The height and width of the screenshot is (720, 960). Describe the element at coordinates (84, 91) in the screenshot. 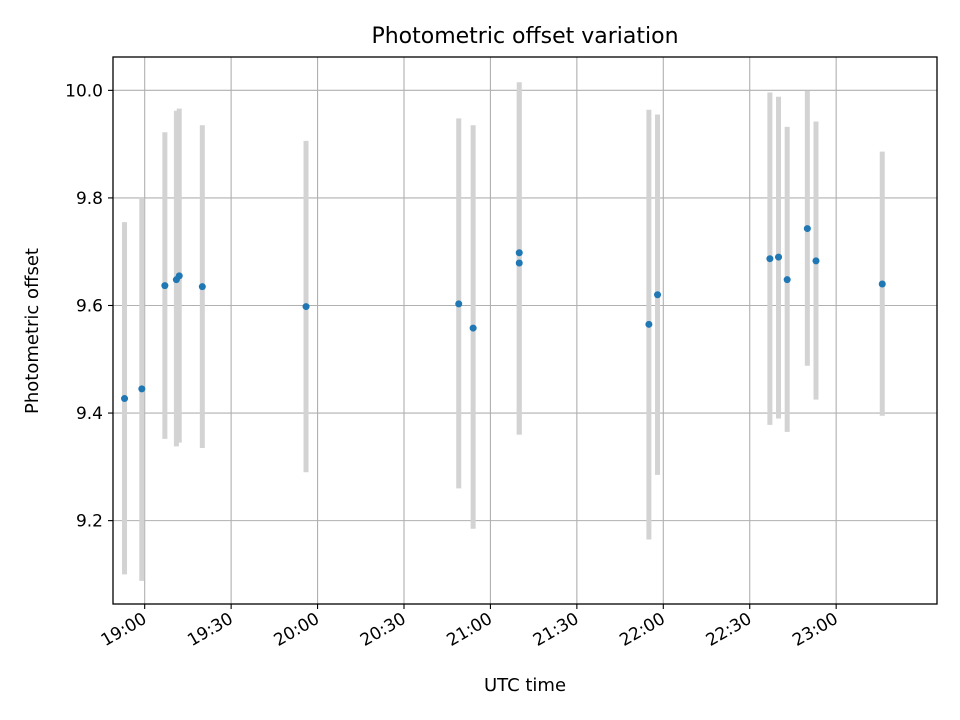

I see `y-tick-label: 10.0` at that location.